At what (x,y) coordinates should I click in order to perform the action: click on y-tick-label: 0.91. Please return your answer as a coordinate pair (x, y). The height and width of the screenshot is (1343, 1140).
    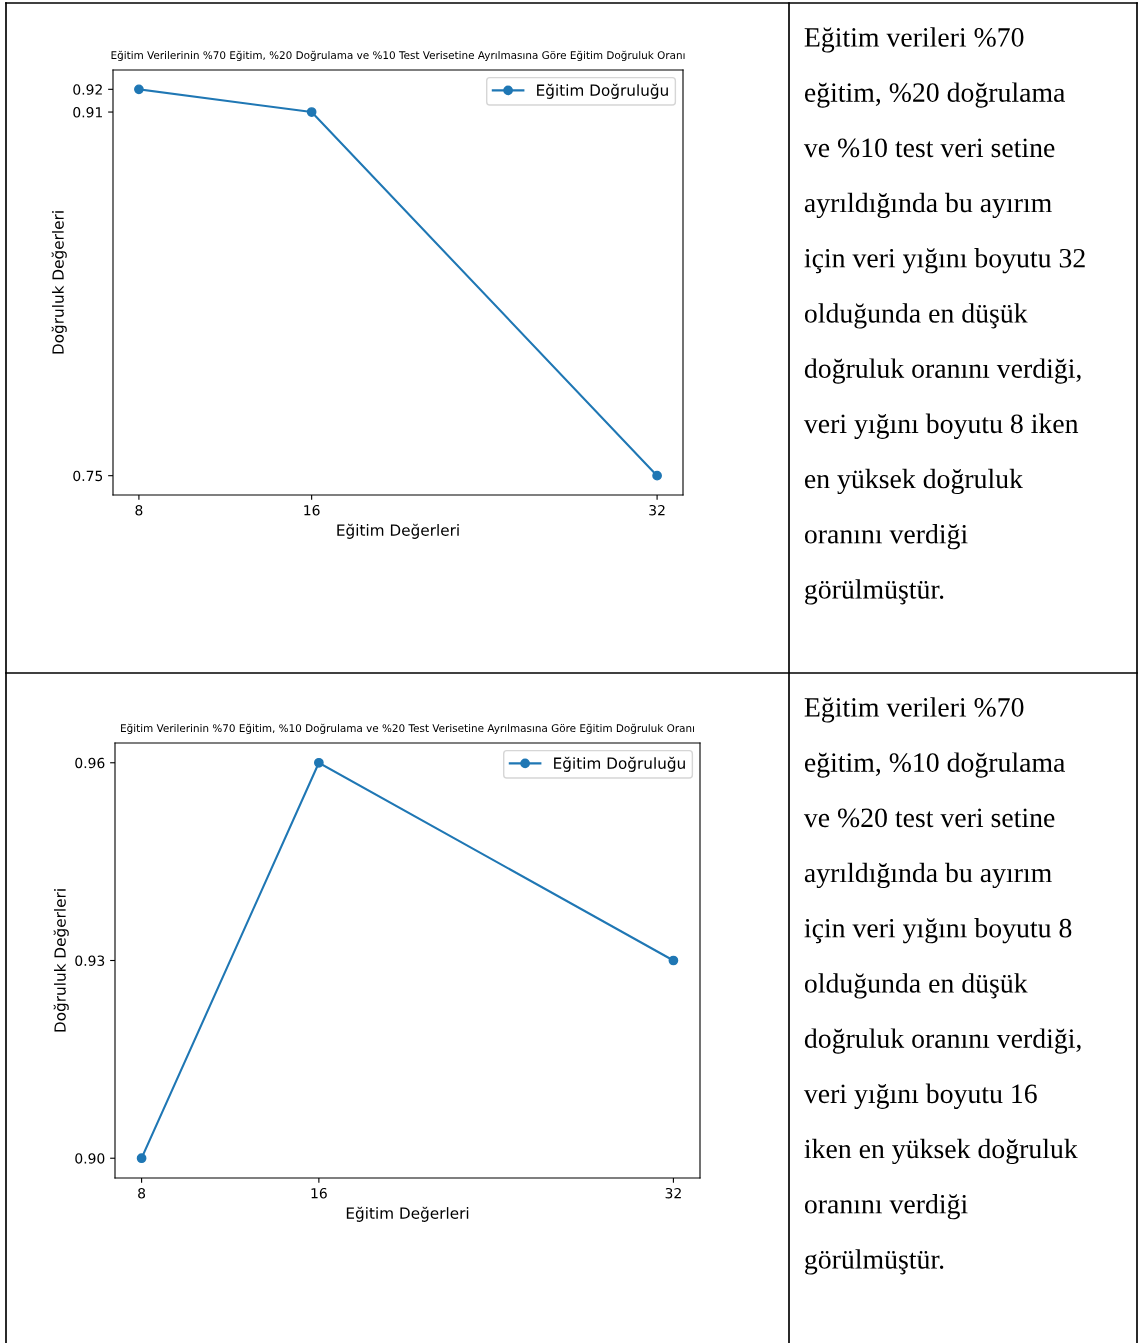
    Looking at the image, I should click on (87, 112).